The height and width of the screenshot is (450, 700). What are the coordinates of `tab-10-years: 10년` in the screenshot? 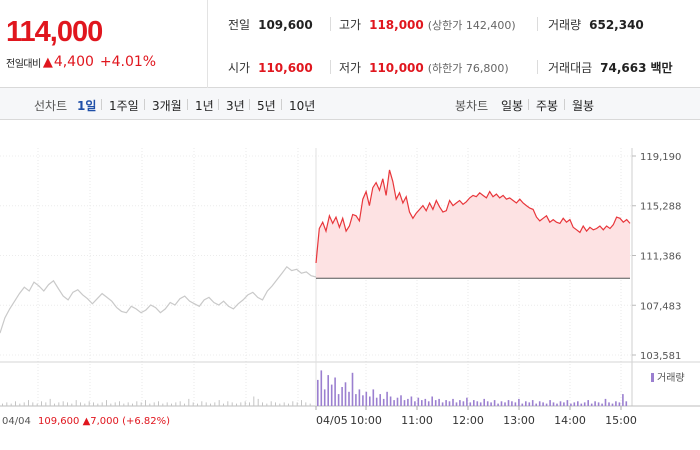 It's located at (302, 106).